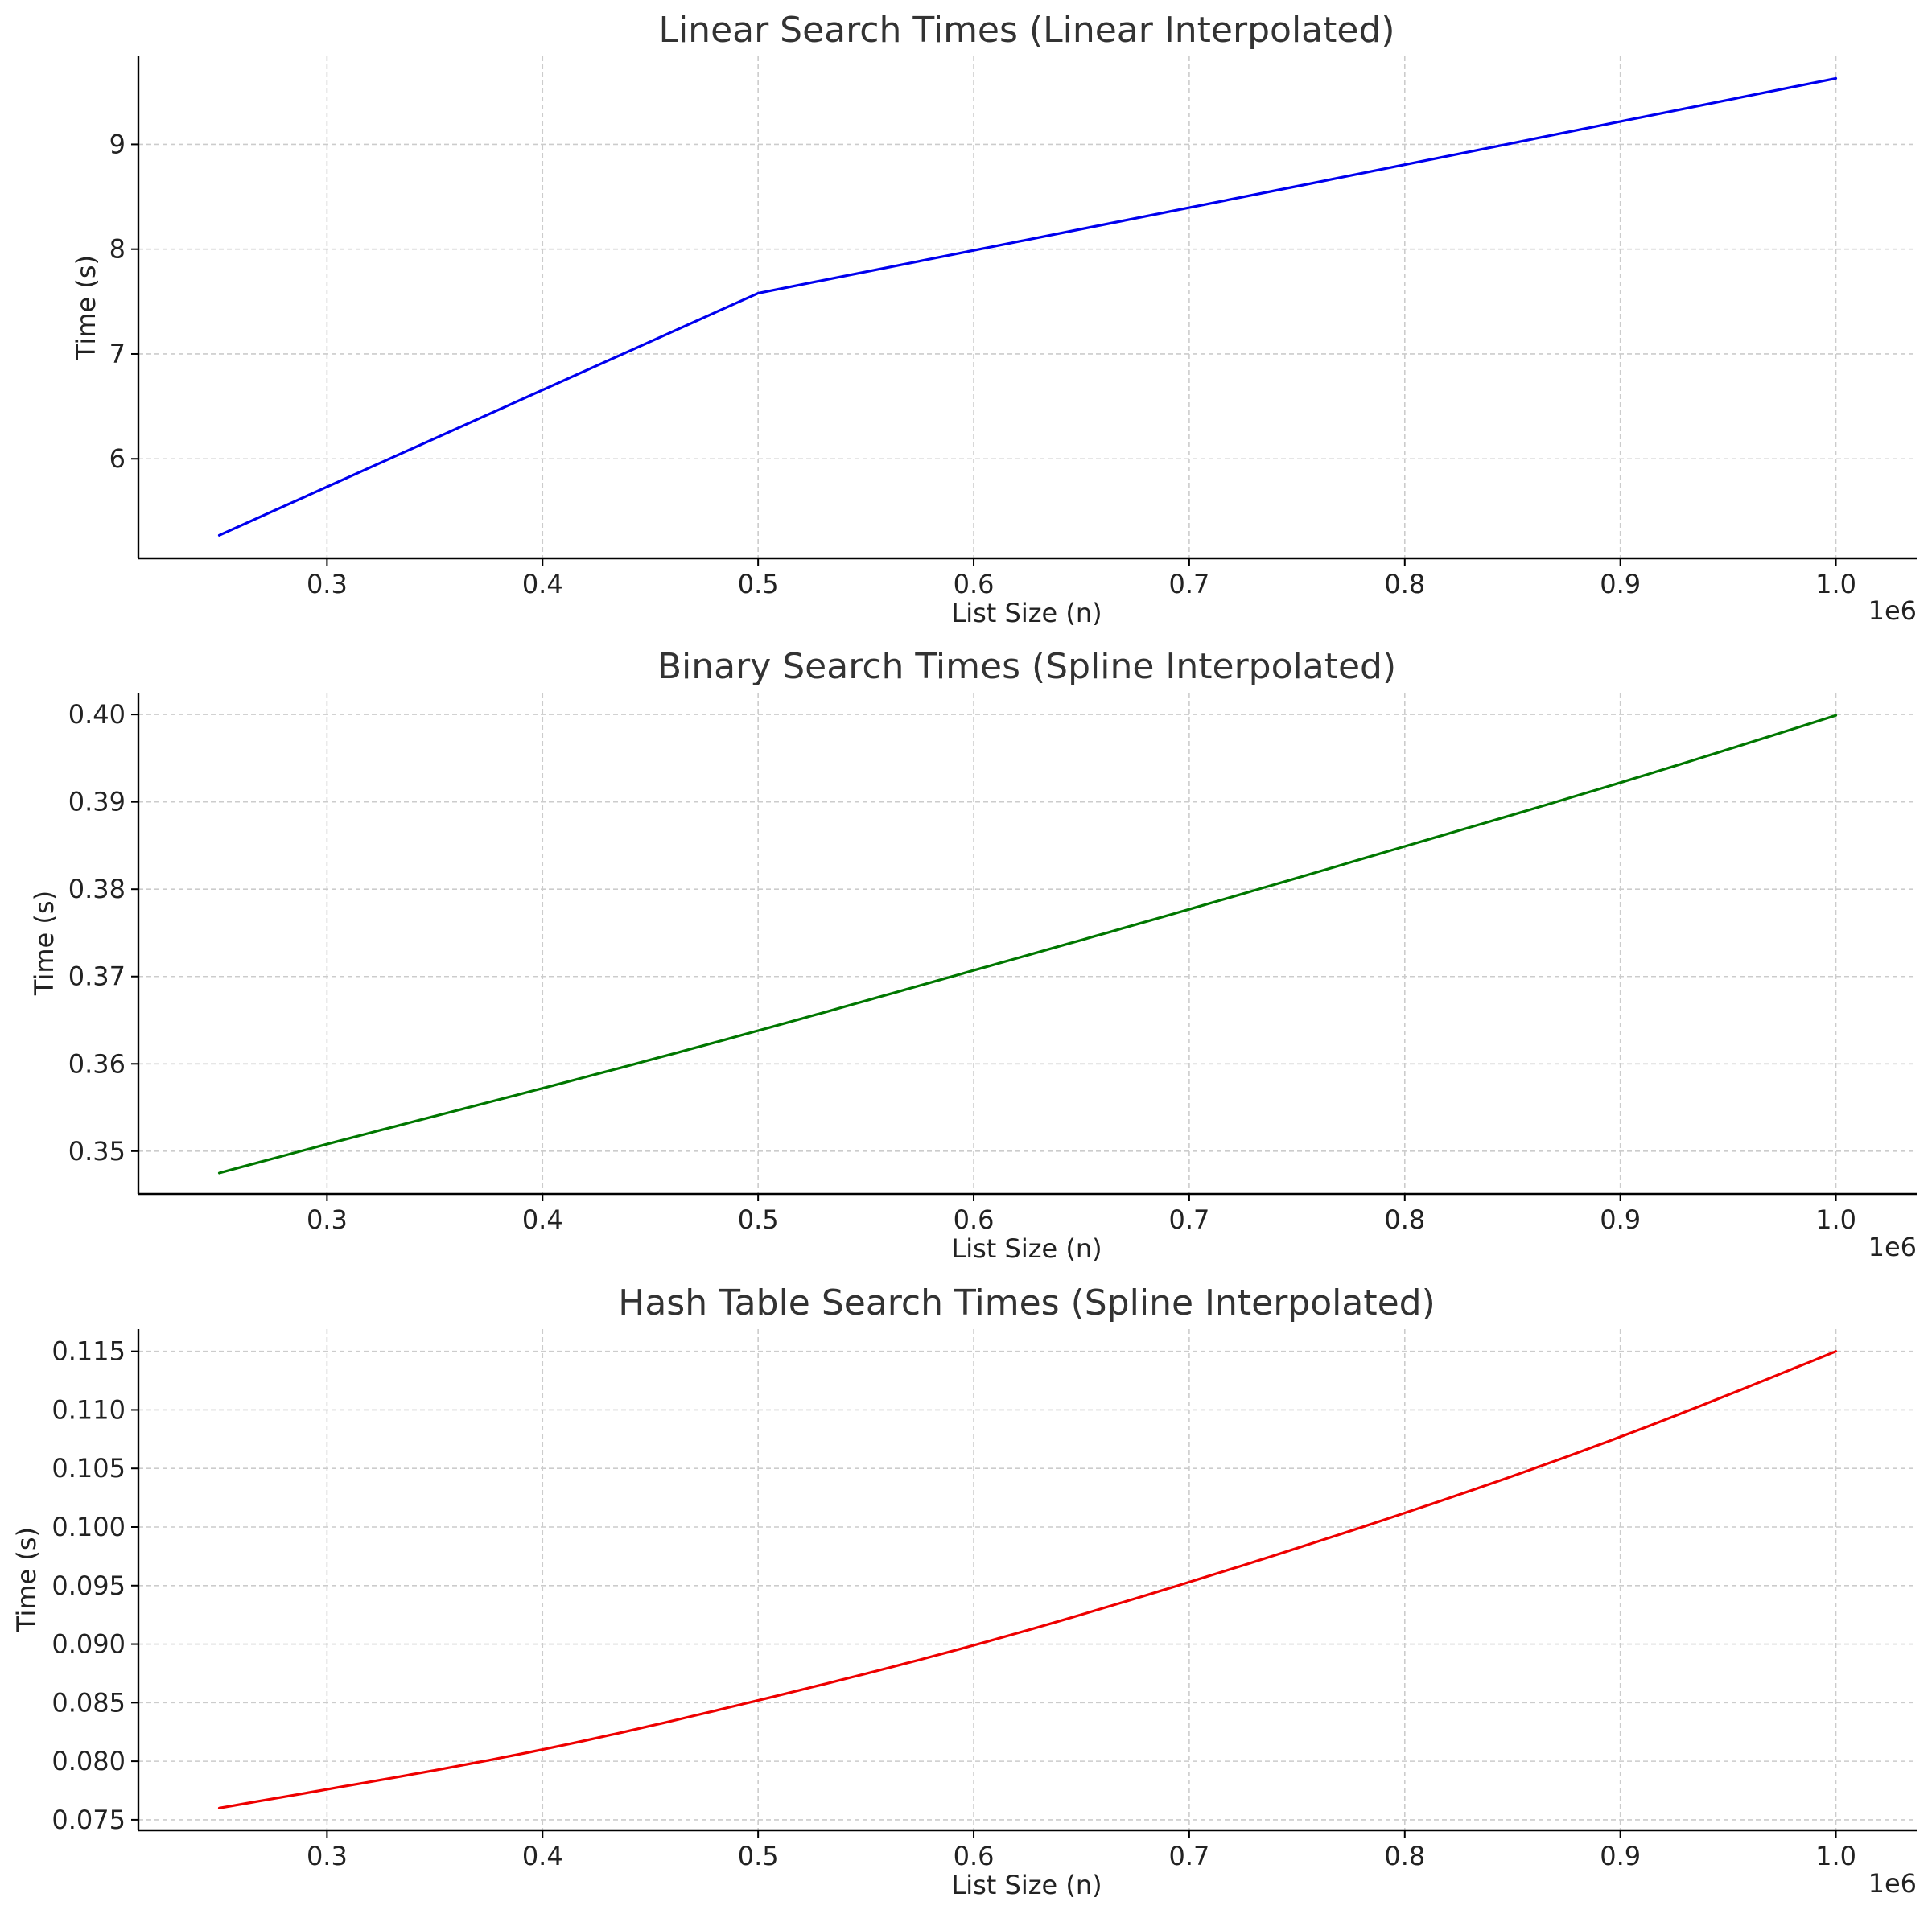  Describe the element at coordinates (117, 249) in the screenshot. I see `y-tick-label: 8` at that location.